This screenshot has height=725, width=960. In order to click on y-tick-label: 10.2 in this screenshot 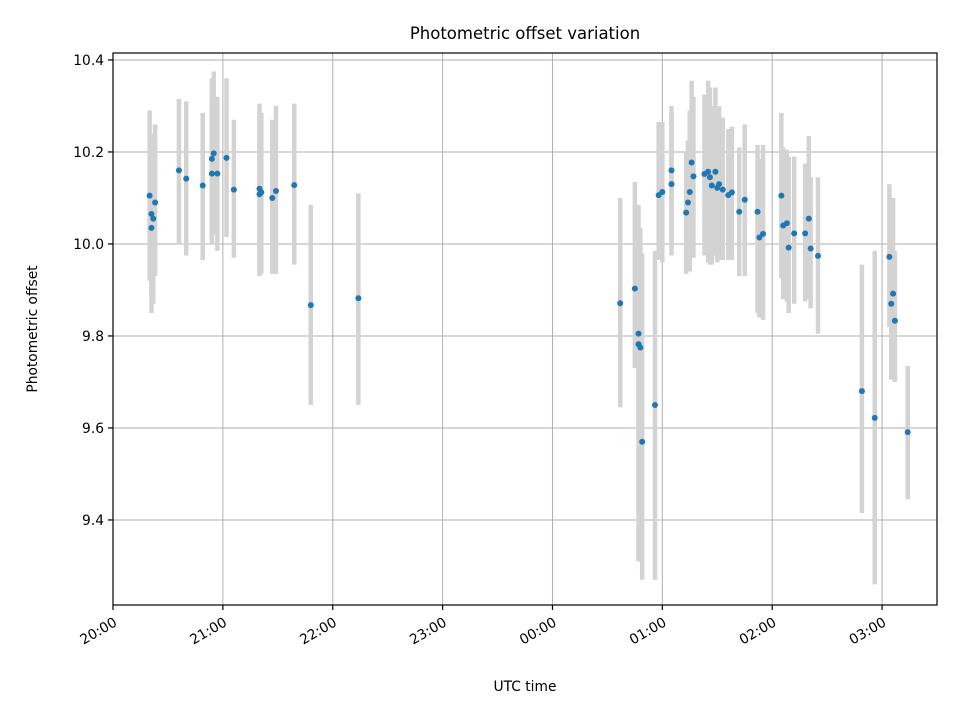, I will do `click(88, 153)`.